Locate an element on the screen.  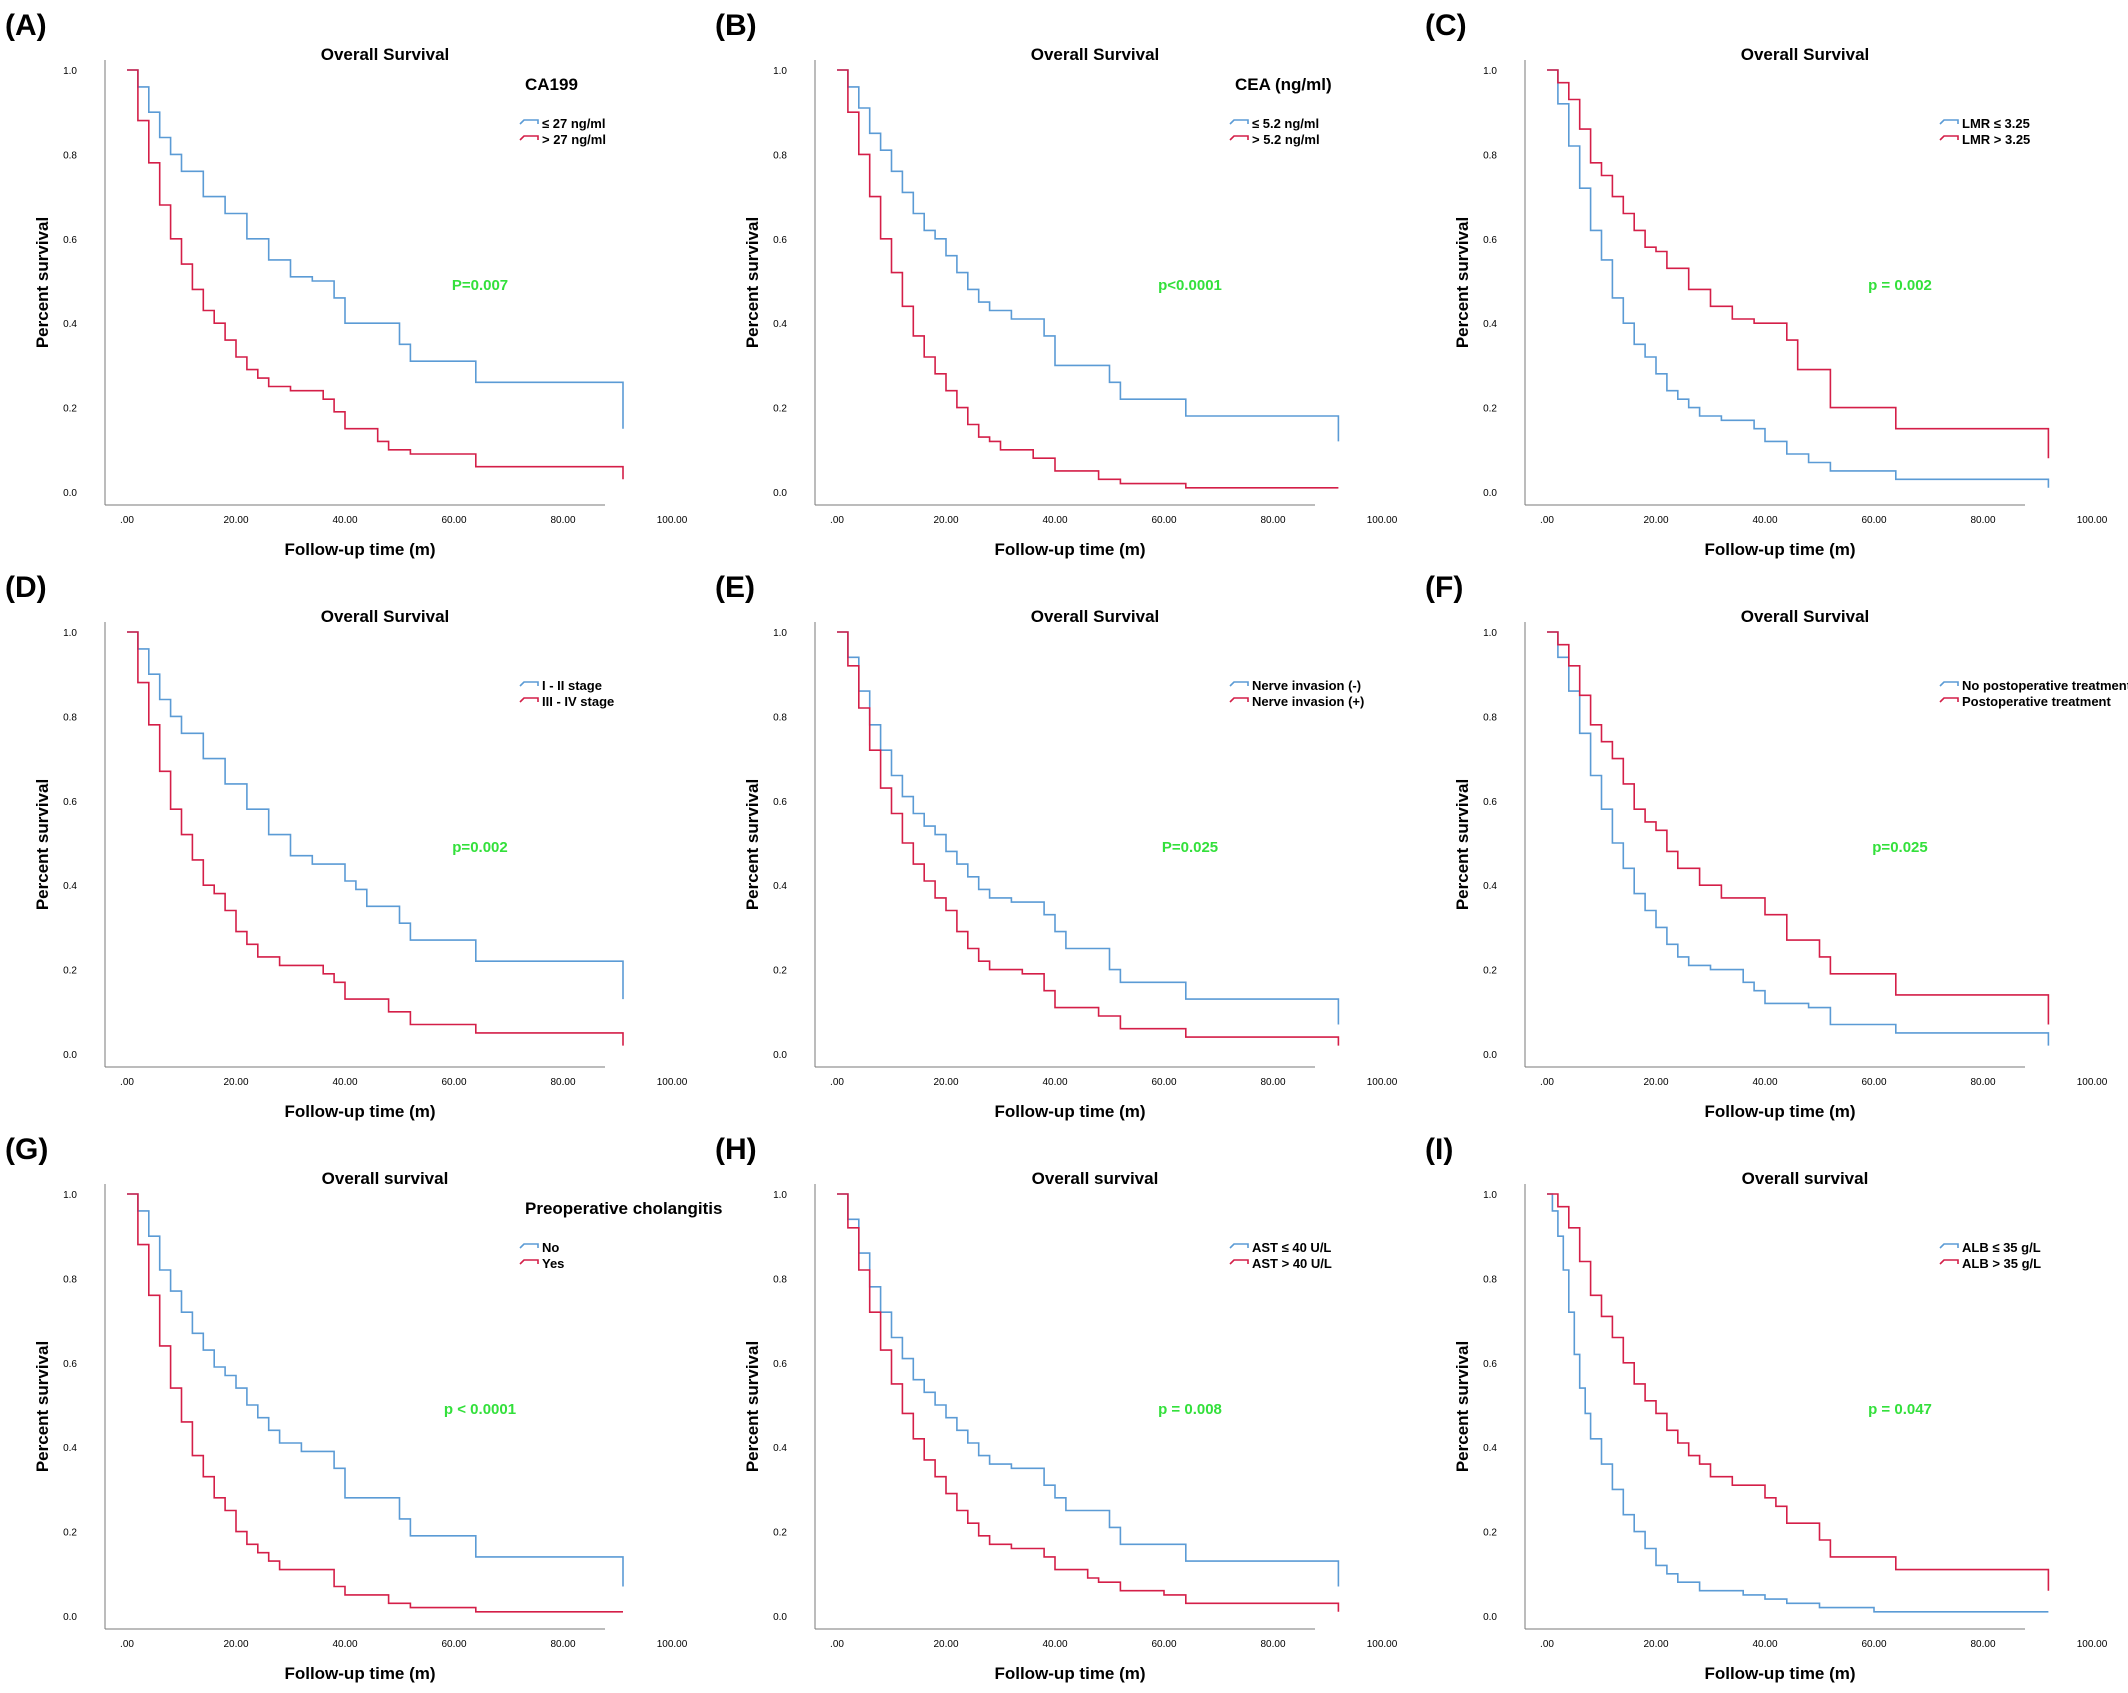
panel-letter: (C) is located at coordinates (1446, 25).